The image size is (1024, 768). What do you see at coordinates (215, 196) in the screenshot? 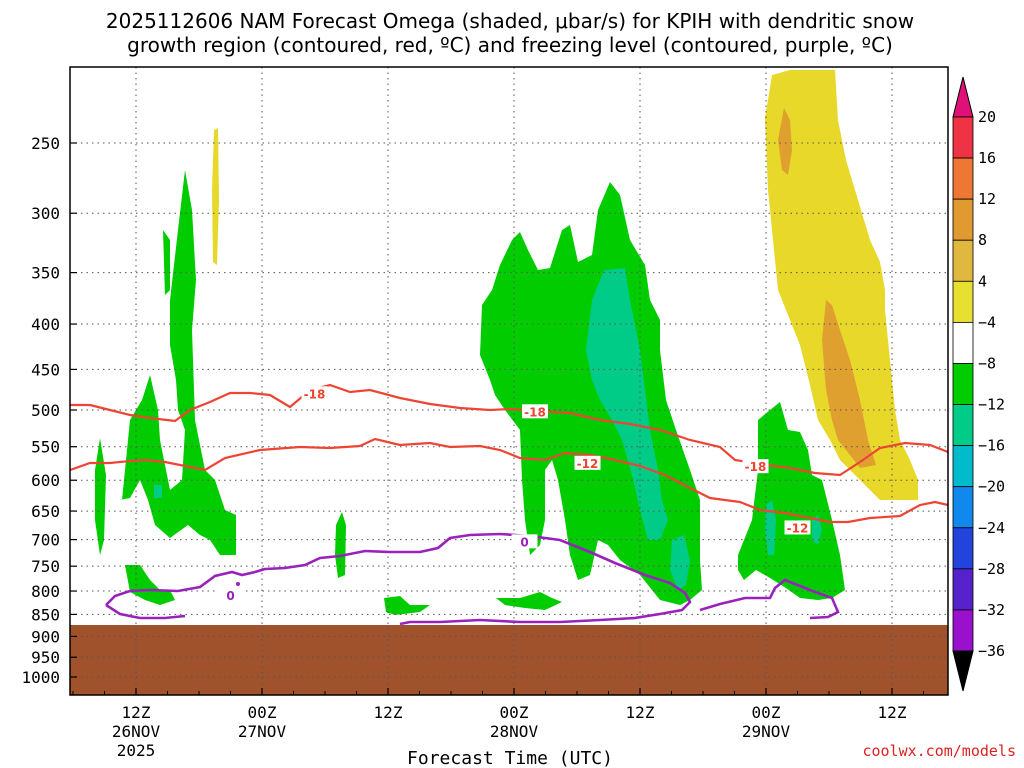
I see `omega-region-yellow-small` at bounding box center [215, 196].